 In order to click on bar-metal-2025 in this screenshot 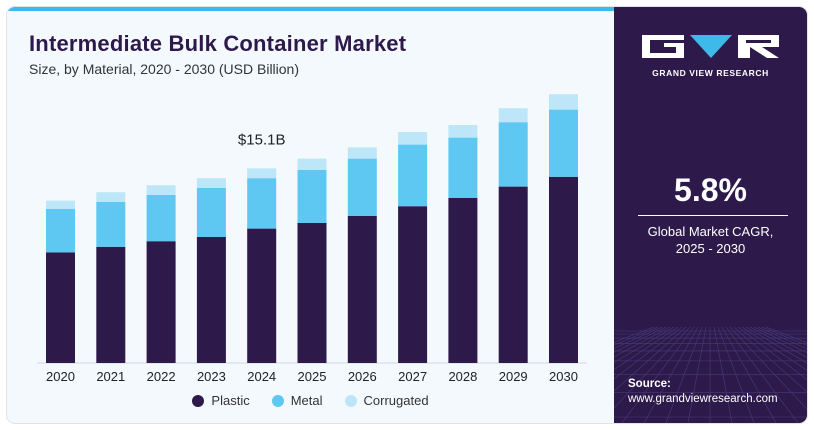, I will do `click(312, 196)`.